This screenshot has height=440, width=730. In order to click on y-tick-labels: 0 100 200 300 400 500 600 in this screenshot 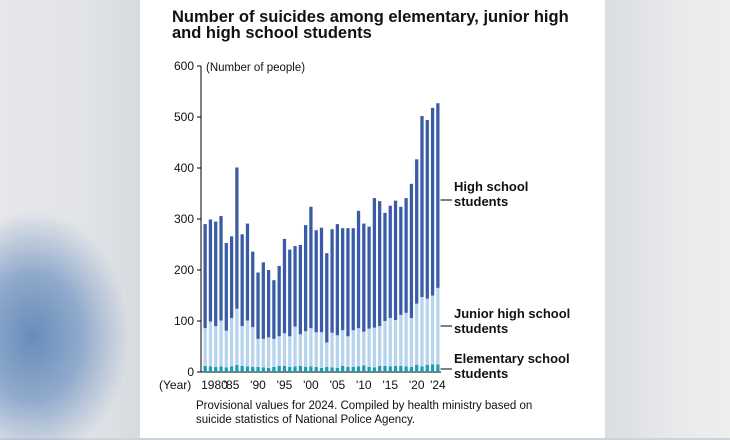, I will do `click(184, 219)`.